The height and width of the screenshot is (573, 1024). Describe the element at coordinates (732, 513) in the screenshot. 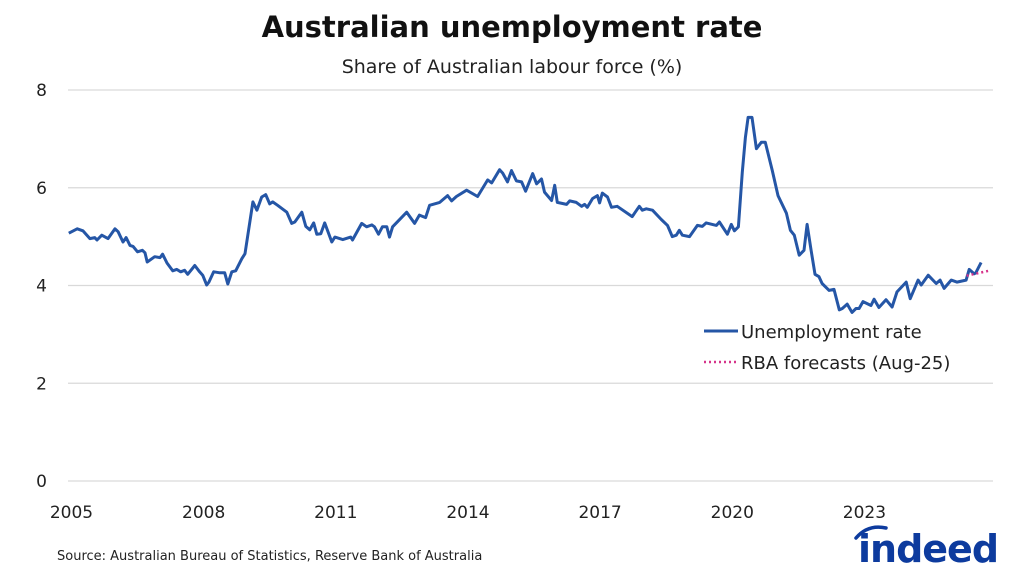

I see `x-tick-label: 2020` at that location.